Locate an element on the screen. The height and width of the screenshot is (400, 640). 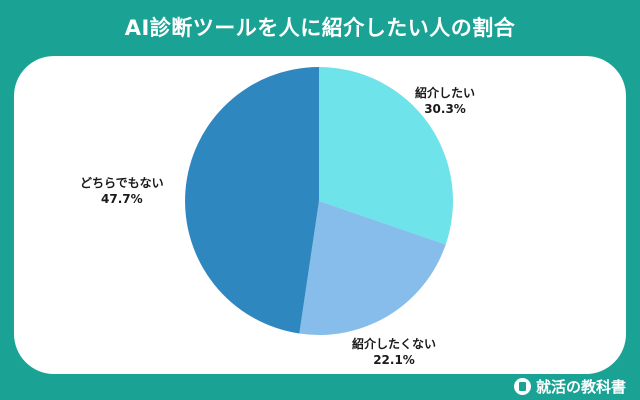
page-title: AI診断ツールを人に紹介したい人の割合 is located at coordinates (320, 28).